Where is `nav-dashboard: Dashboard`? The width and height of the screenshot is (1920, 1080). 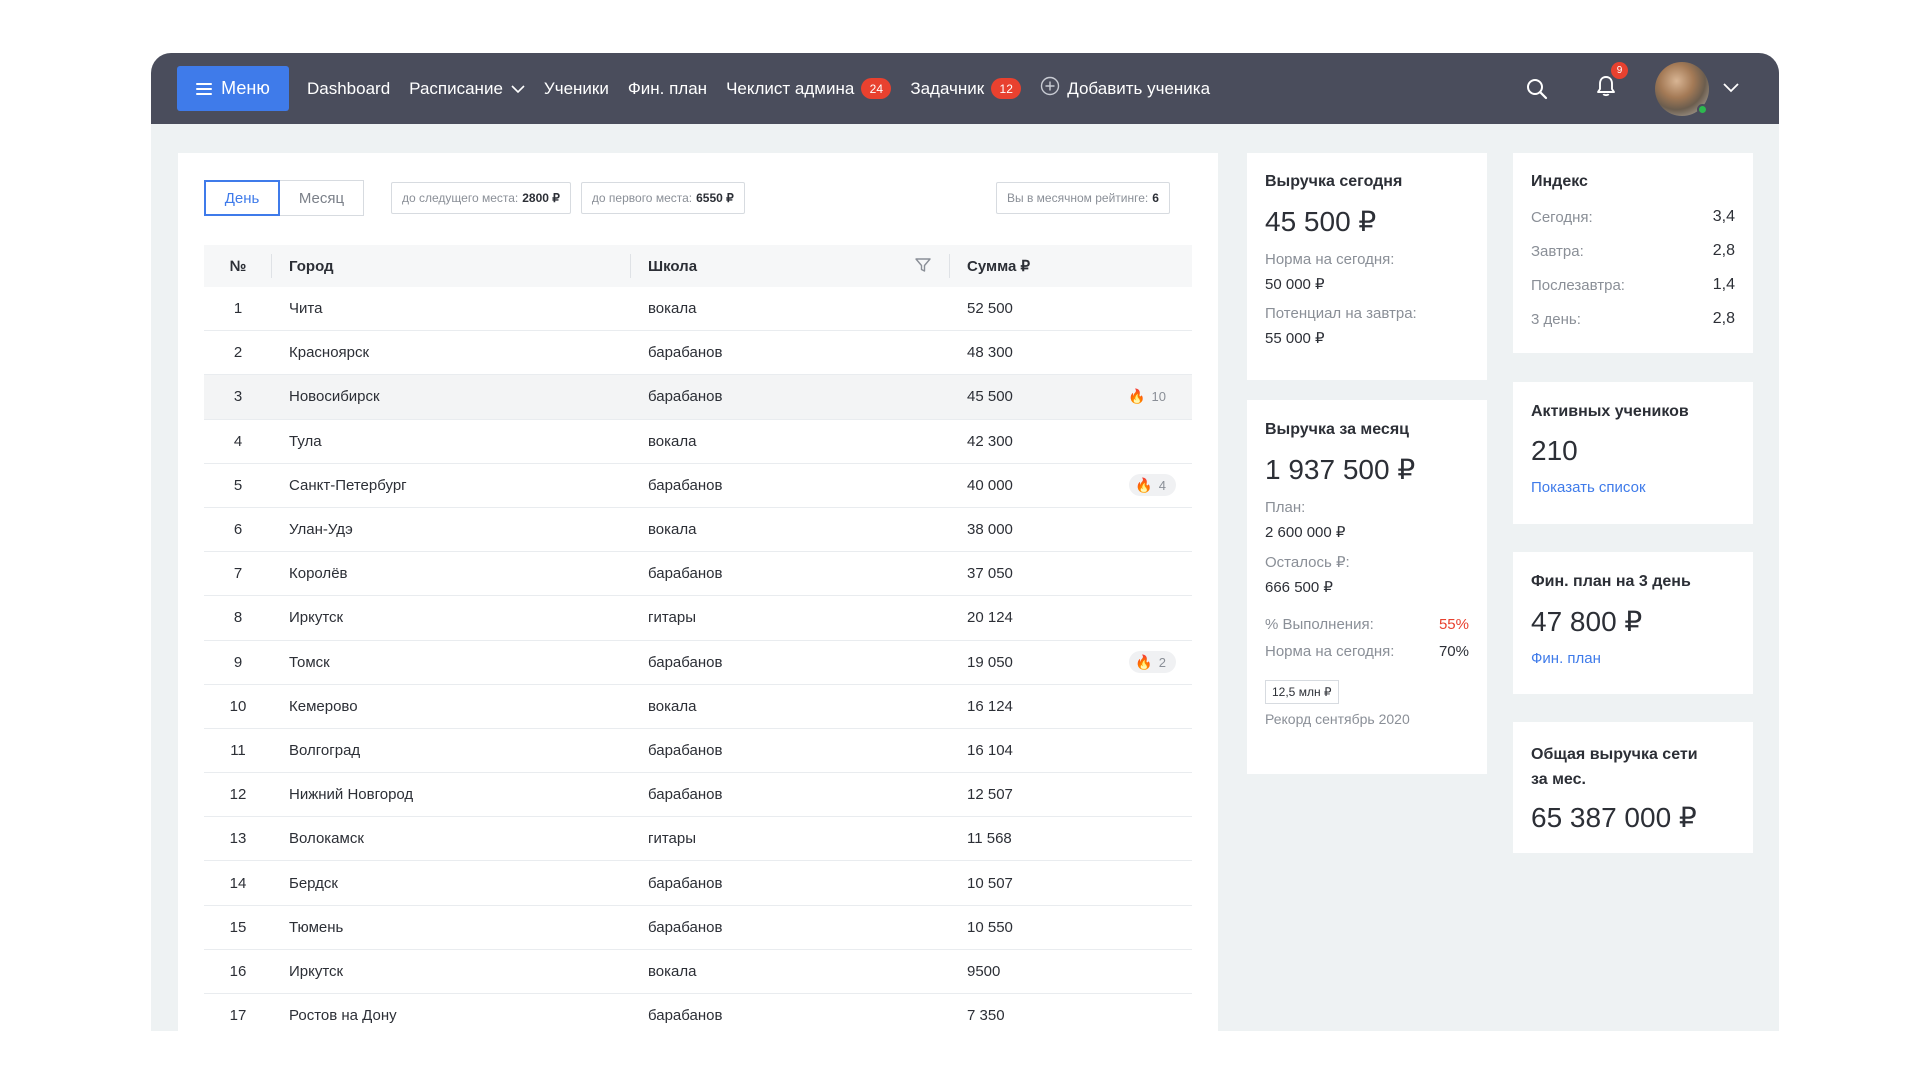
nav-dashboard: Dashboard is located at coordinates (348, 89).